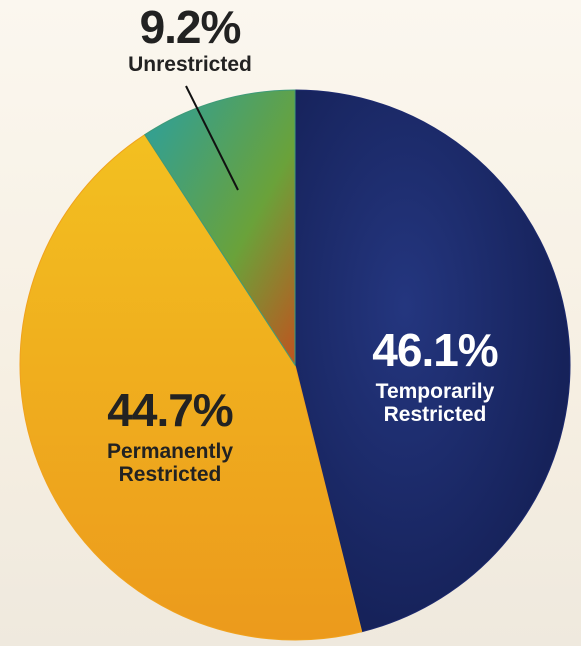 The height and width of the screenshot is (646, 581). I want to click on category-label: Unrestricted, so click(190, 64).